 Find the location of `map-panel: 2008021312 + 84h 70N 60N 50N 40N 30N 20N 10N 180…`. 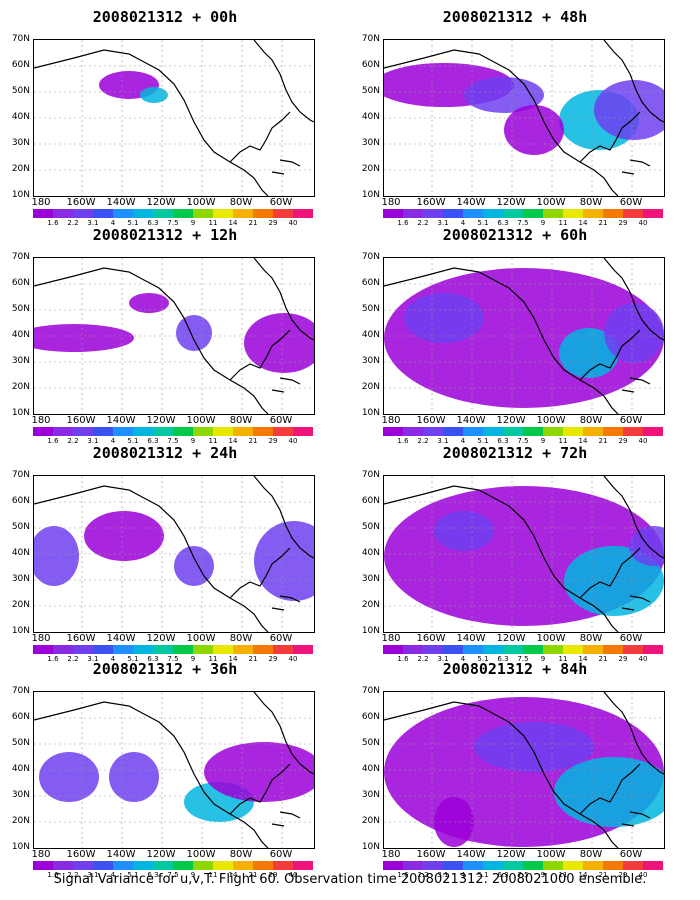

map-panel: 2008021312 + 84h 70N 60N 50N 40N 30N 20N 10N 180… is located at coordinates (515, 769).